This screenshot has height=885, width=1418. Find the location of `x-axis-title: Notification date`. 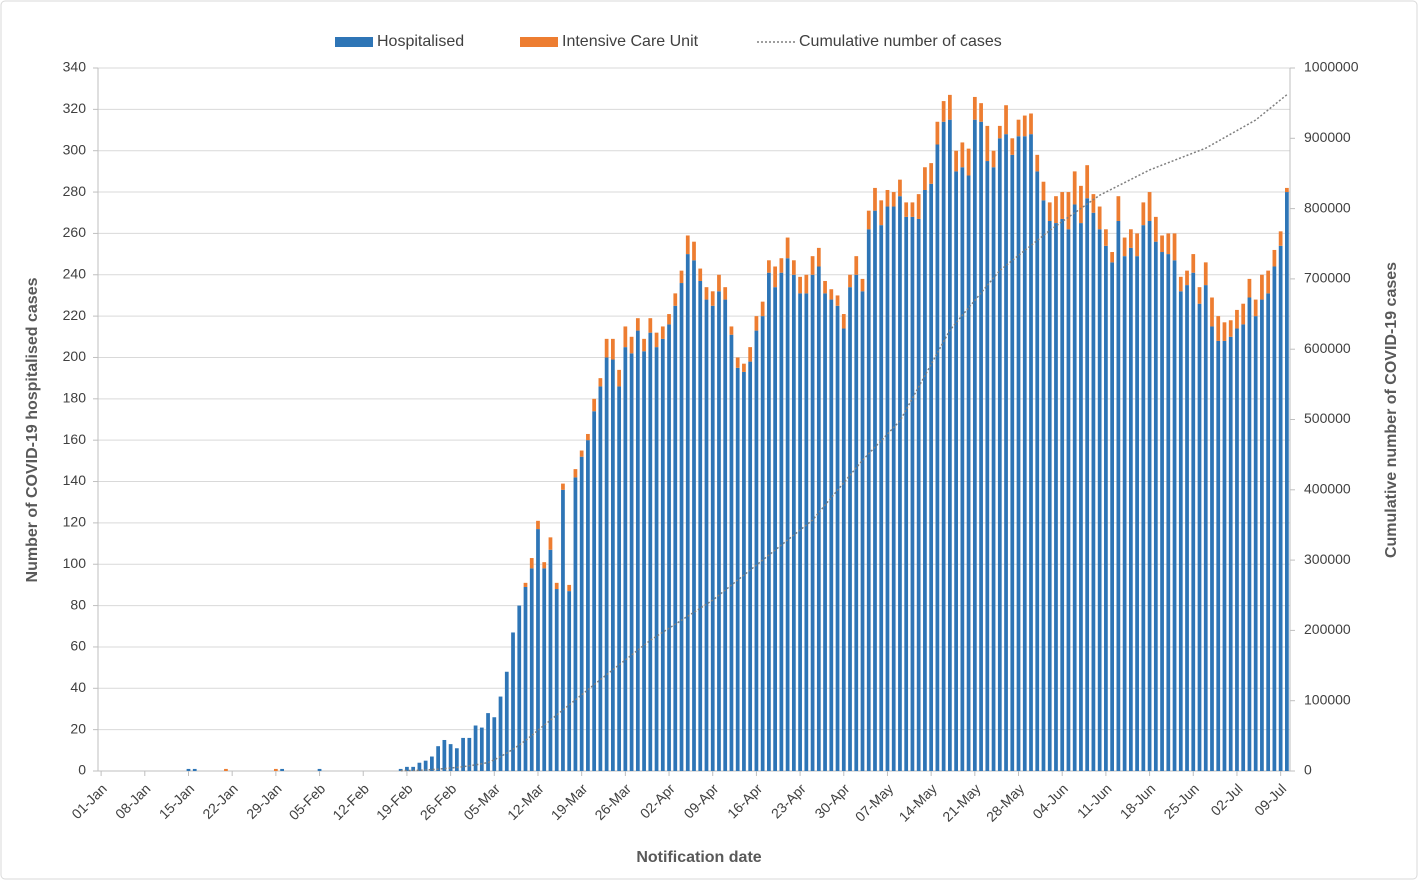

x-axis-title: Notification date is located at coordinates (698, 857).